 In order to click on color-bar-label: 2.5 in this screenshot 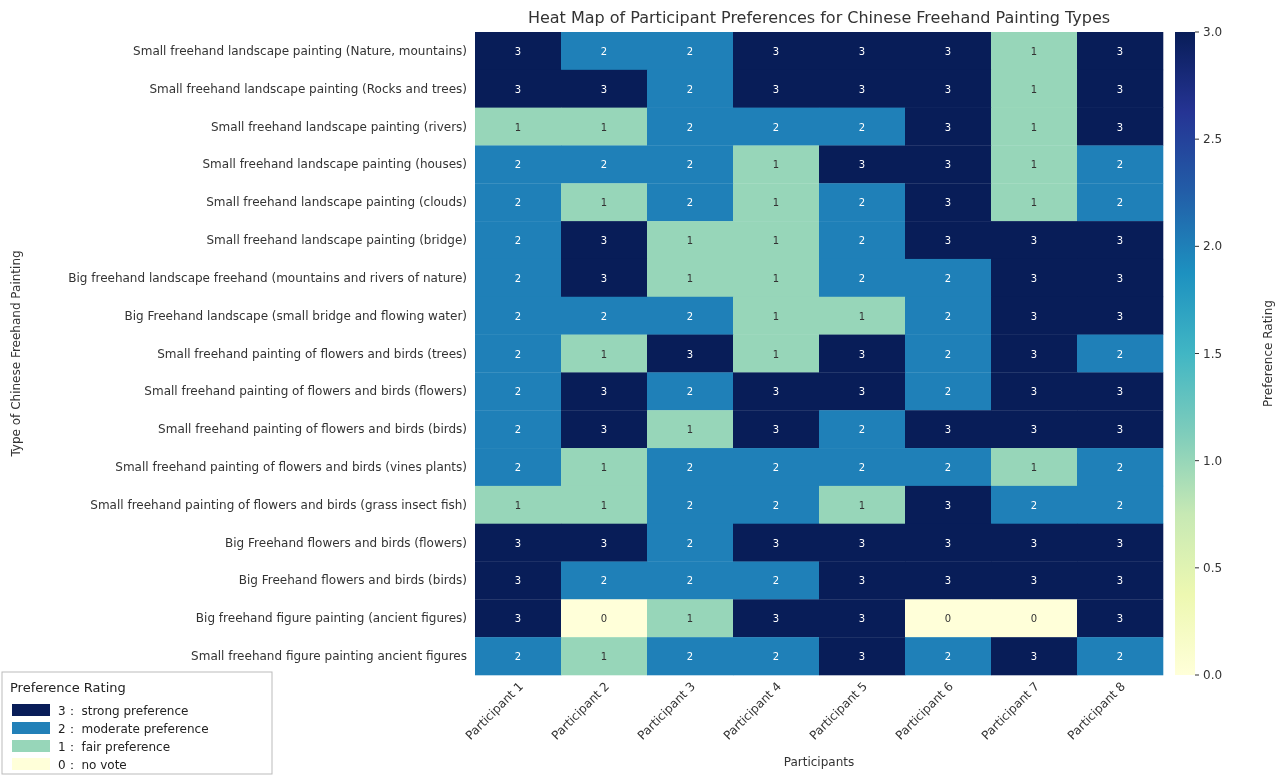, I will do `click(1213, 139)`.